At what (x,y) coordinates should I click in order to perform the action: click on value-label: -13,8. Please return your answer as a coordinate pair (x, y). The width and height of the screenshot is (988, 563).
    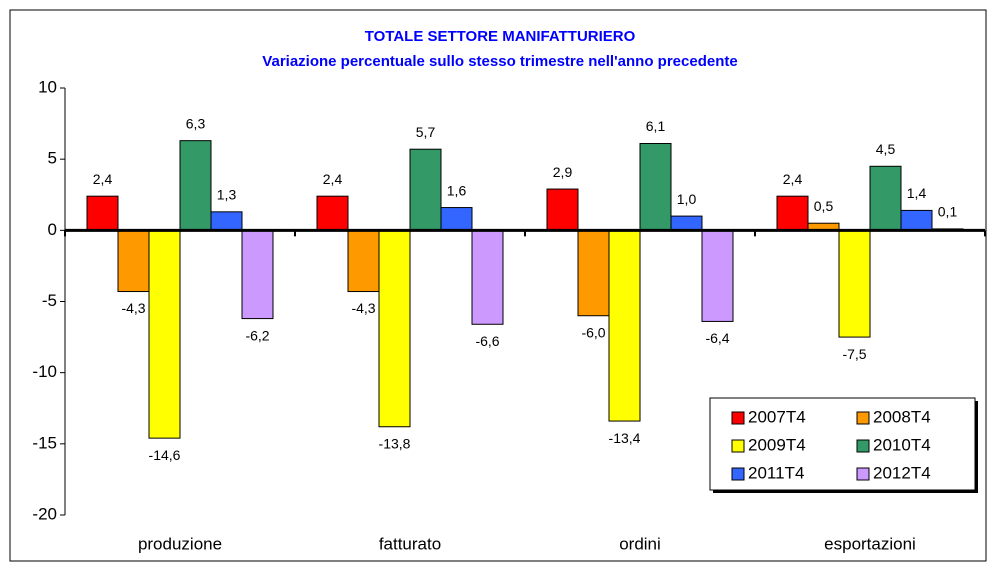
    Looking at the image, I should click on (395, 443).